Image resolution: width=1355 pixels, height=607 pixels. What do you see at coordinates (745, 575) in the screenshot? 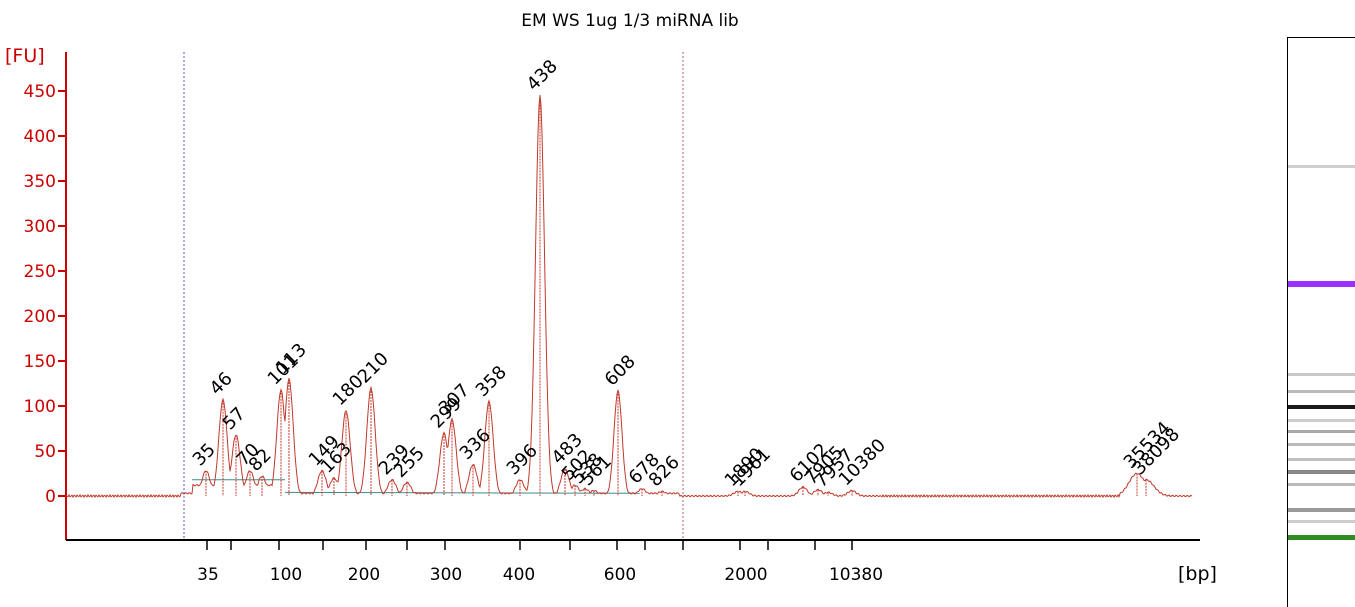
I see `x-tick-label: 2000` at bounding box center [745, 575].